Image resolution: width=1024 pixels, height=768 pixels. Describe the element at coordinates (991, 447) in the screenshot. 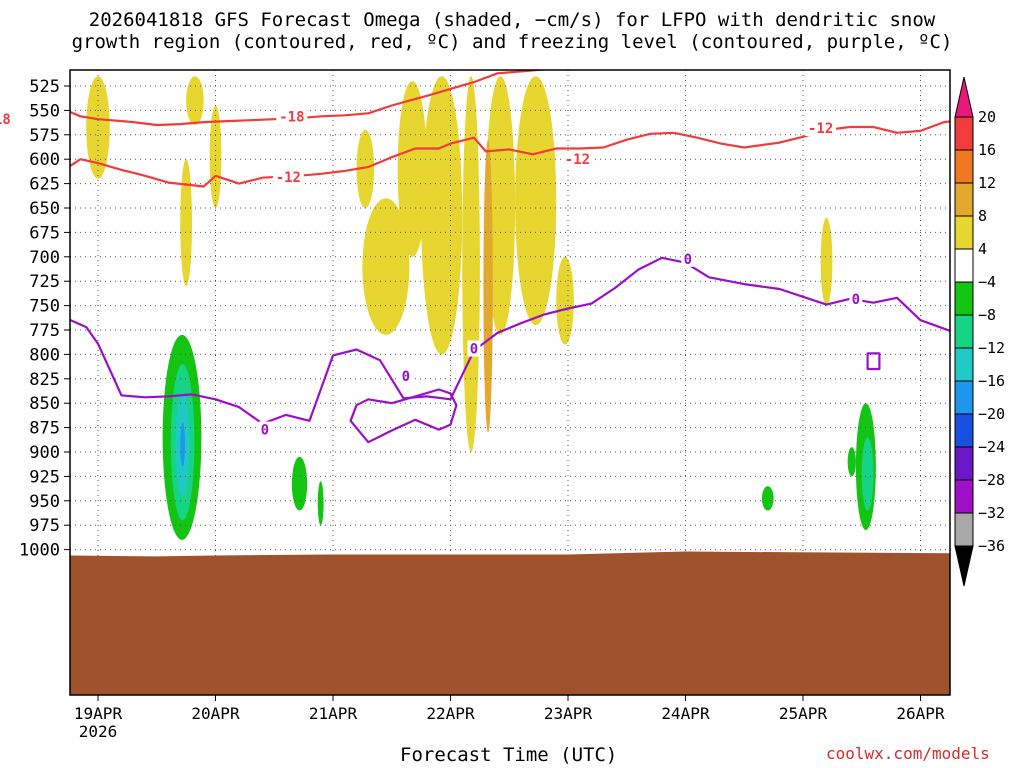

I see `colorbar-label-10: −24` at that location.